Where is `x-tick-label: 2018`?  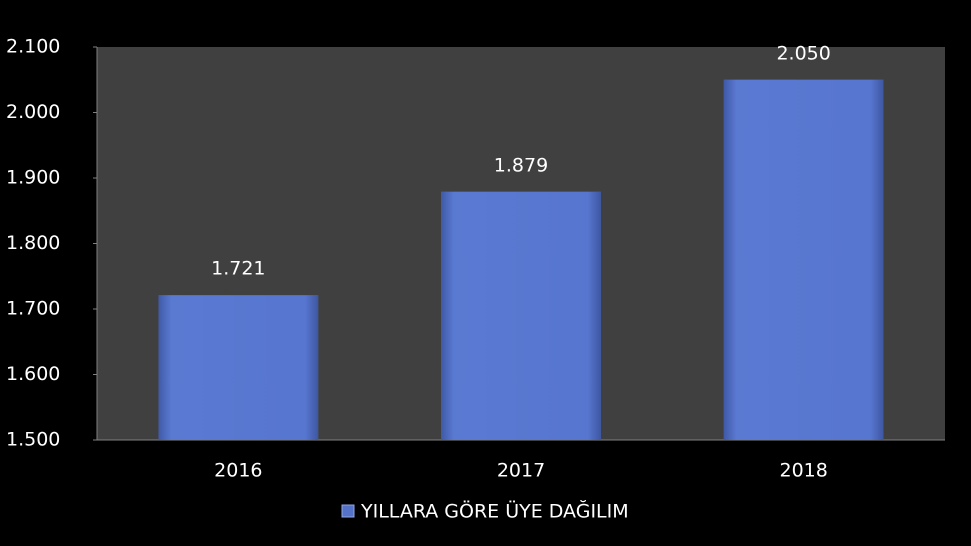 x-tick-label: 2018 is located at coordinates (803, 471).